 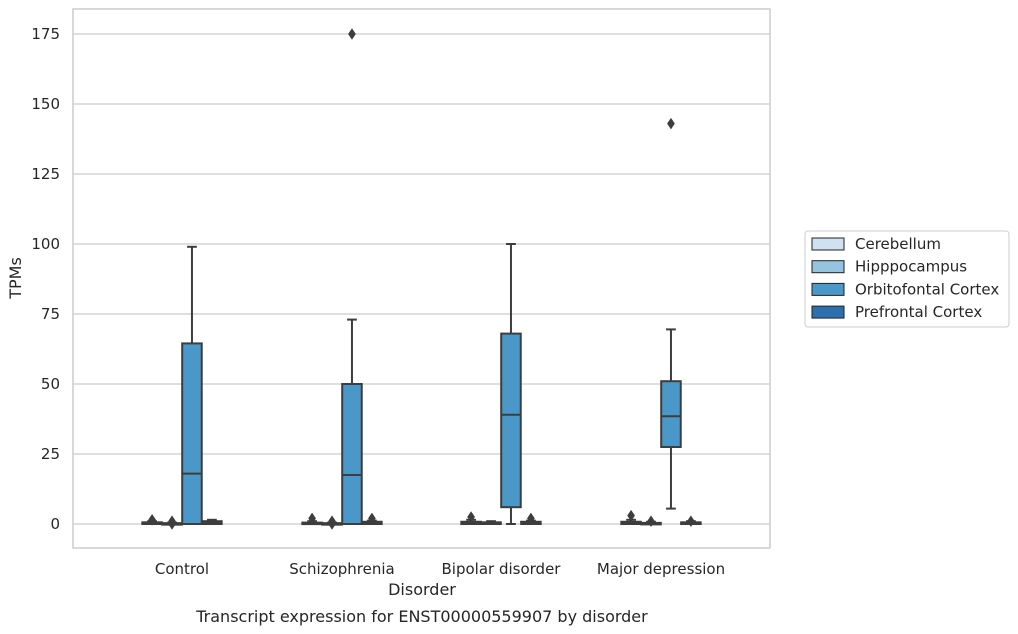 I want to click on x-axis-label: Disorder, so click(x=422, y=589).